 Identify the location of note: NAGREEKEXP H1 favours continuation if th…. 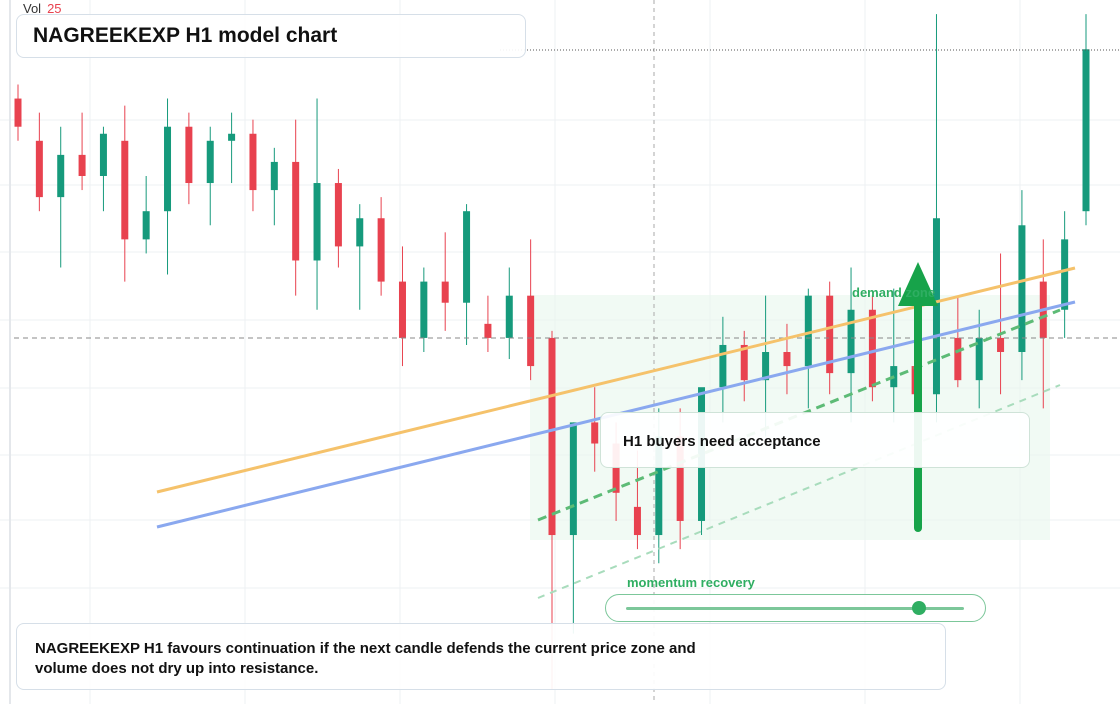
(481, 656).